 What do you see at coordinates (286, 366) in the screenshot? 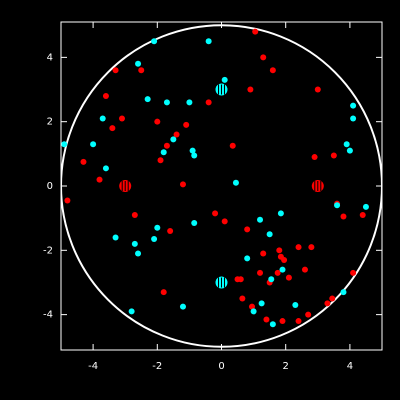
I see `x-tick-label: 2` at bounding box center [286, 366].